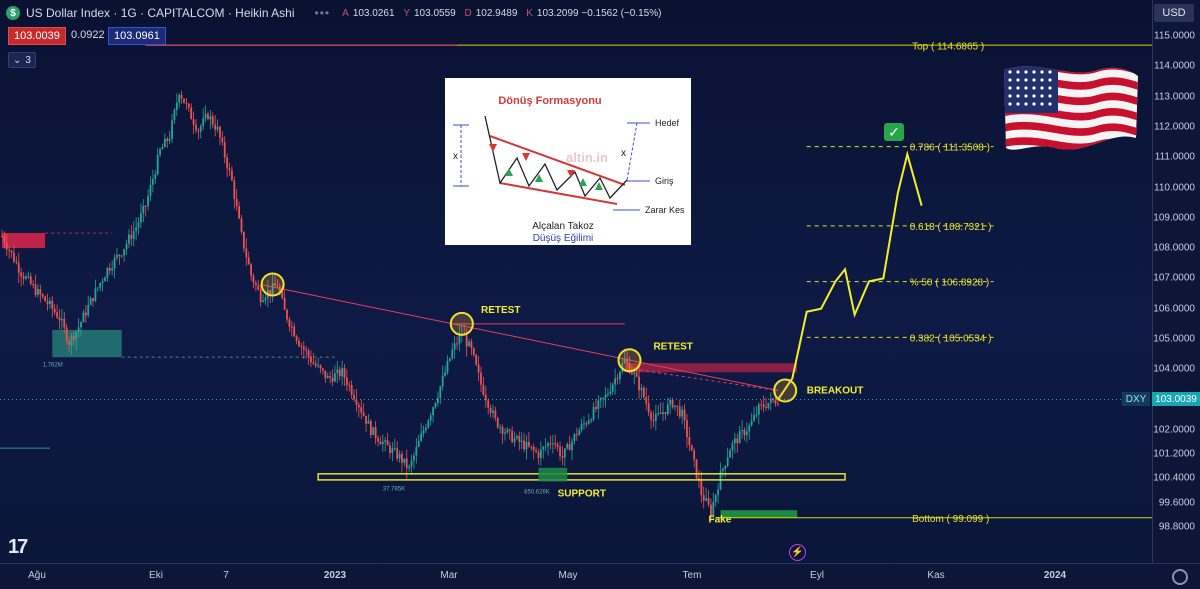  Describe the element at coordinates (1174, 157) in the screenshot. I see `price-tick-label: 111.0000` at that location.